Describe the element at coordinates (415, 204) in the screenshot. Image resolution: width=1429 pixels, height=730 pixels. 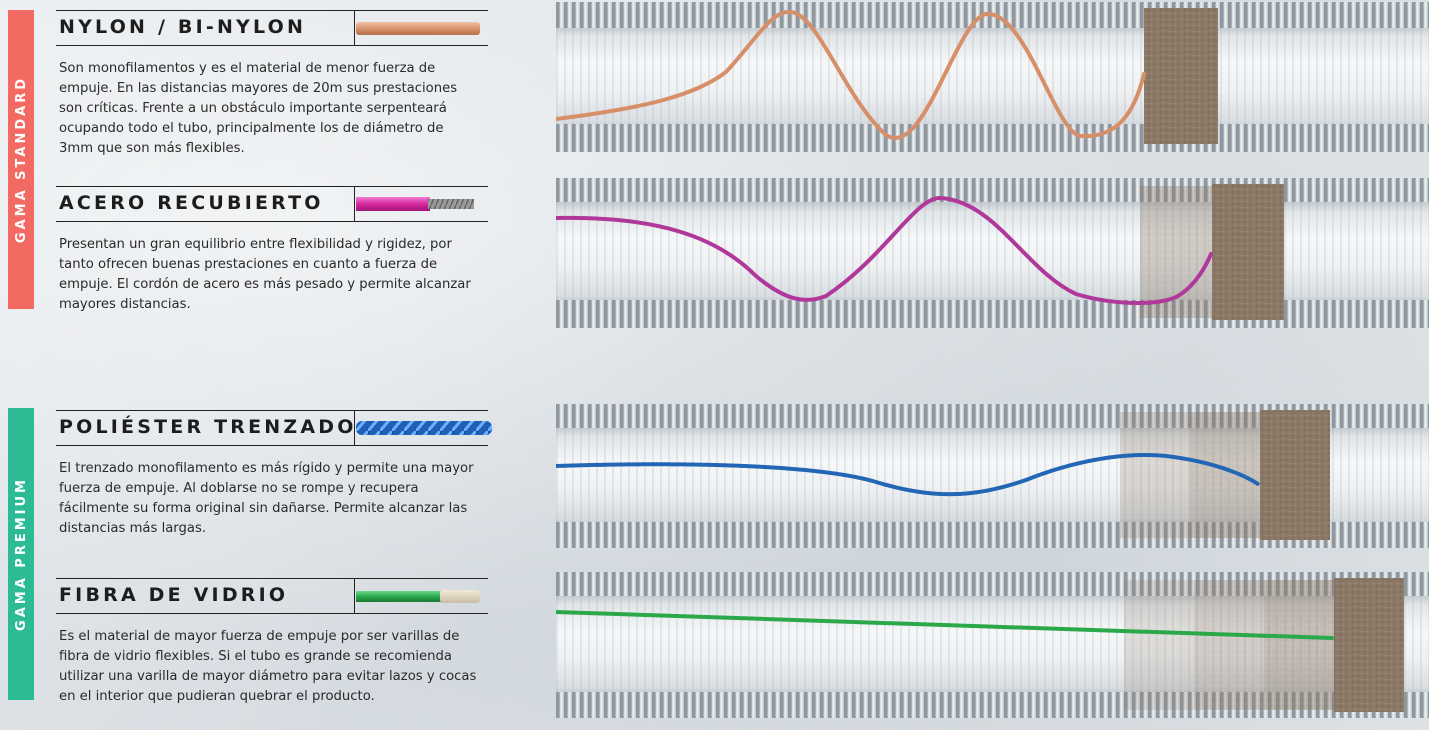
I see `steel-rod-sample` at that location.